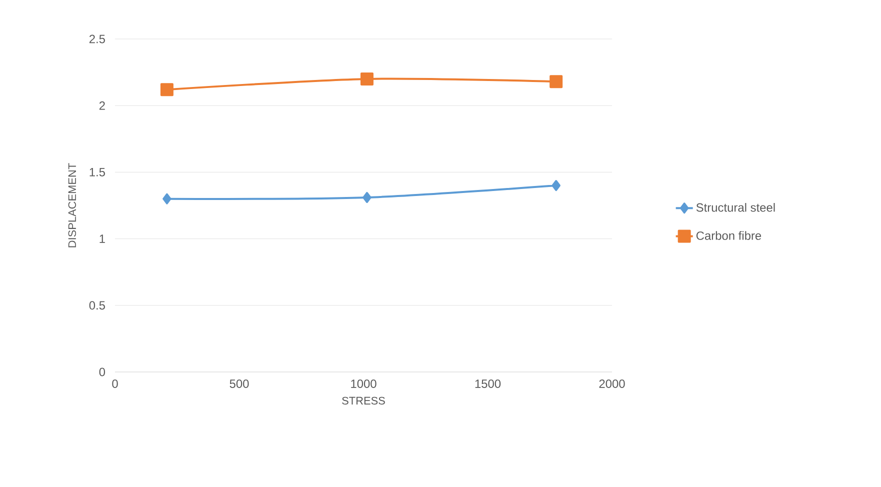 The width and height of the screenshot is (881, 487). Describe the element at coordinates (102, 238) in the screenshot. I see `y-tick-label: 1` at that location.